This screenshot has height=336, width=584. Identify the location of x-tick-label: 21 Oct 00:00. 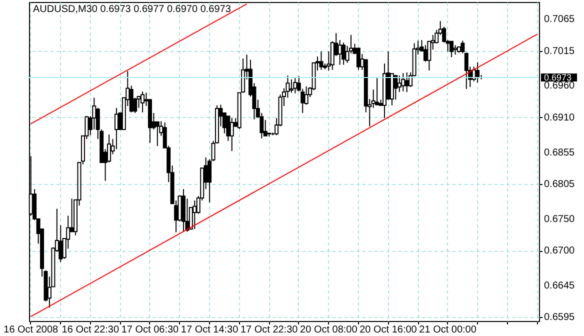
(448, 330).